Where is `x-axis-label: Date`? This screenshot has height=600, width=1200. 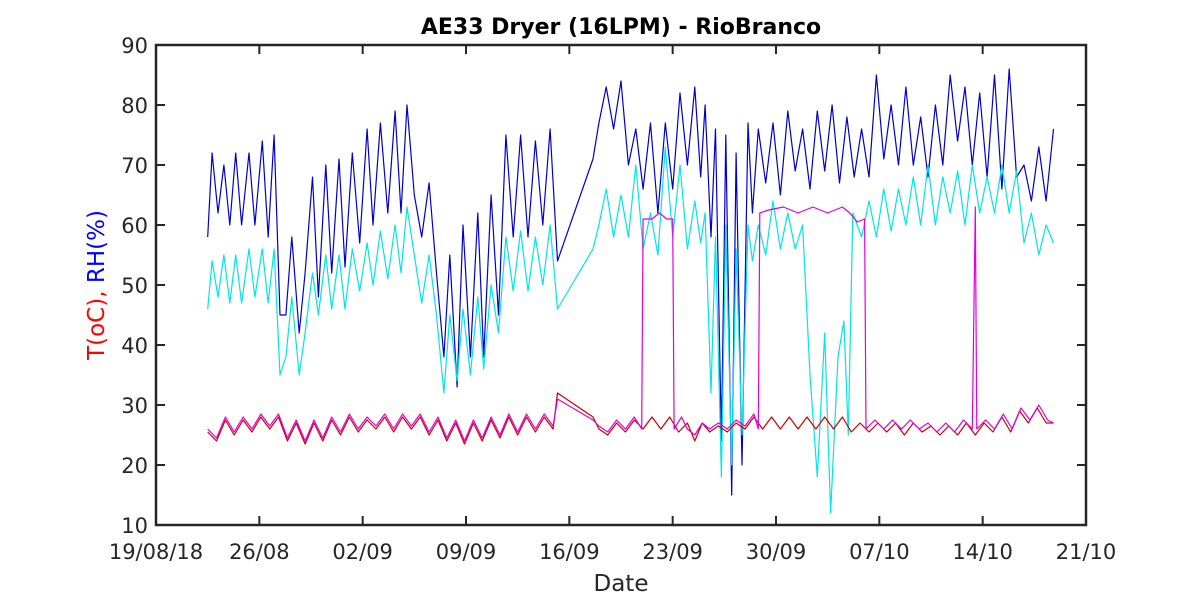
x-axis-label: Date is located at coordinates (621, 584).